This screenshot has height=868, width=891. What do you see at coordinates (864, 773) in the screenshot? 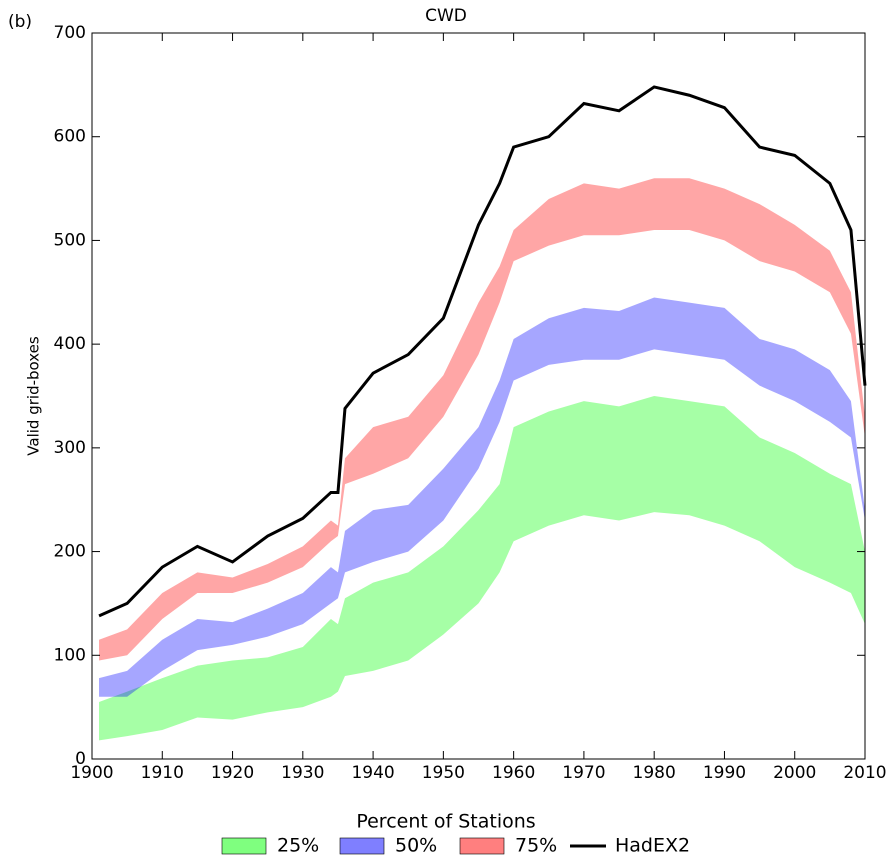
I see `x-tick-label: 2010` at bounding box center [864, 773].